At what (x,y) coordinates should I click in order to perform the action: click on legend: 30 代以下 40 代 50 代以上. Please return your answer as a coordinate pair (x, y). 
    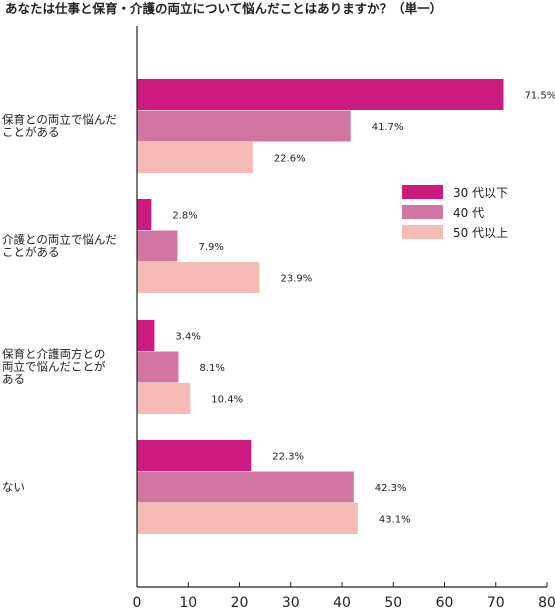
    Looking at the image, I should click on (455, 212).